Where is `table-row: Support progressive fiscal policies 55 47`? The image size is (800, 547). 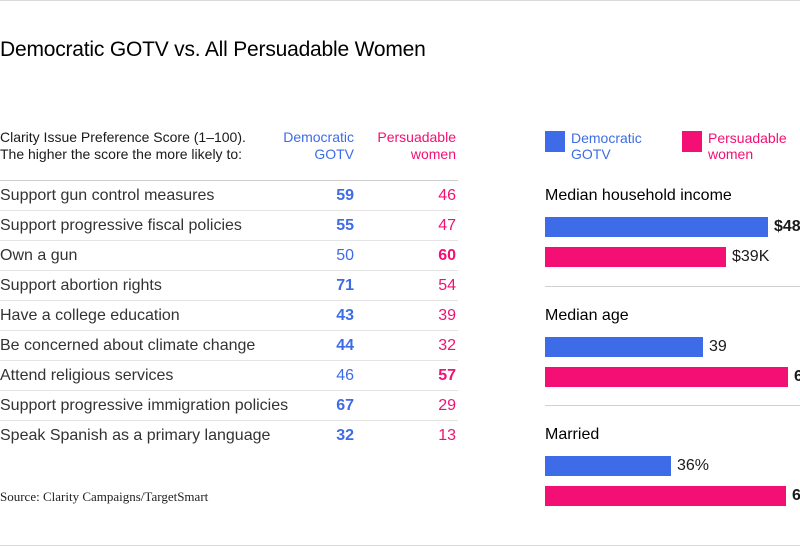 table-row: Support progressive fiscal policies 55 47 is located at coordinates (229, 226).